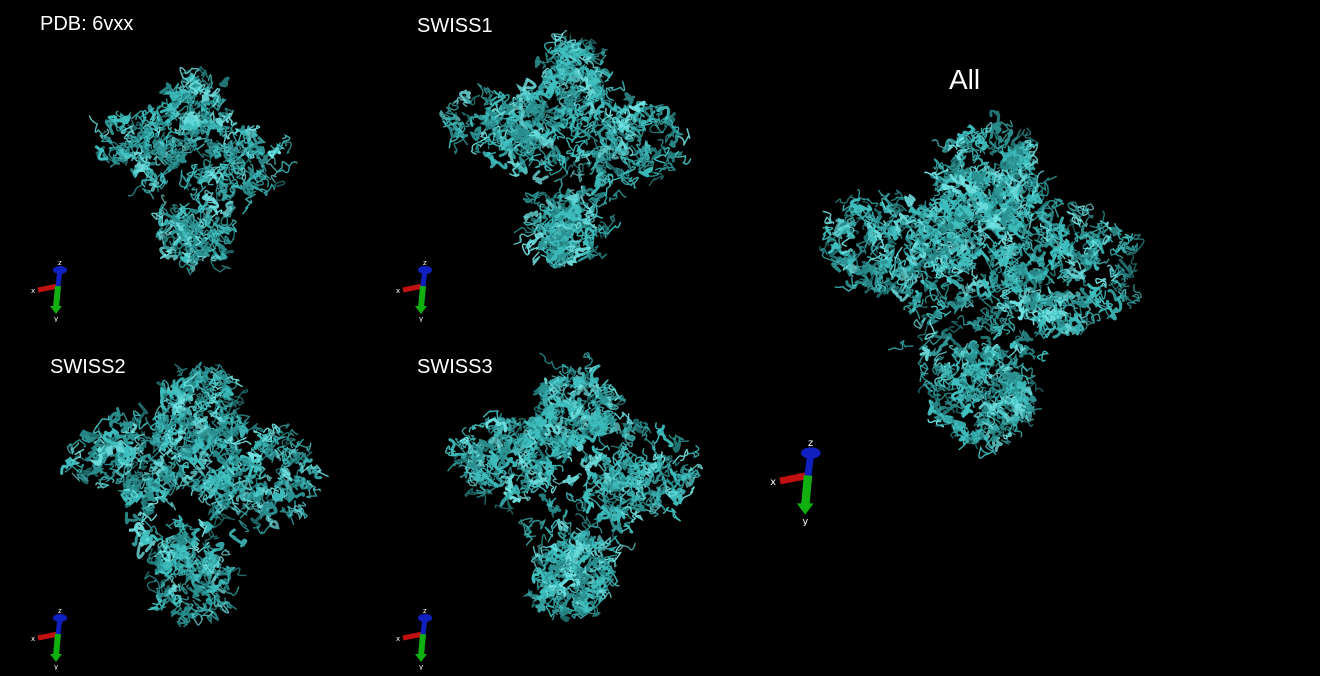 The image size is (1320, 676). Describe the element at coordinates (421, 318) in the screenshot. I see `y-axis-label: y` at that location.